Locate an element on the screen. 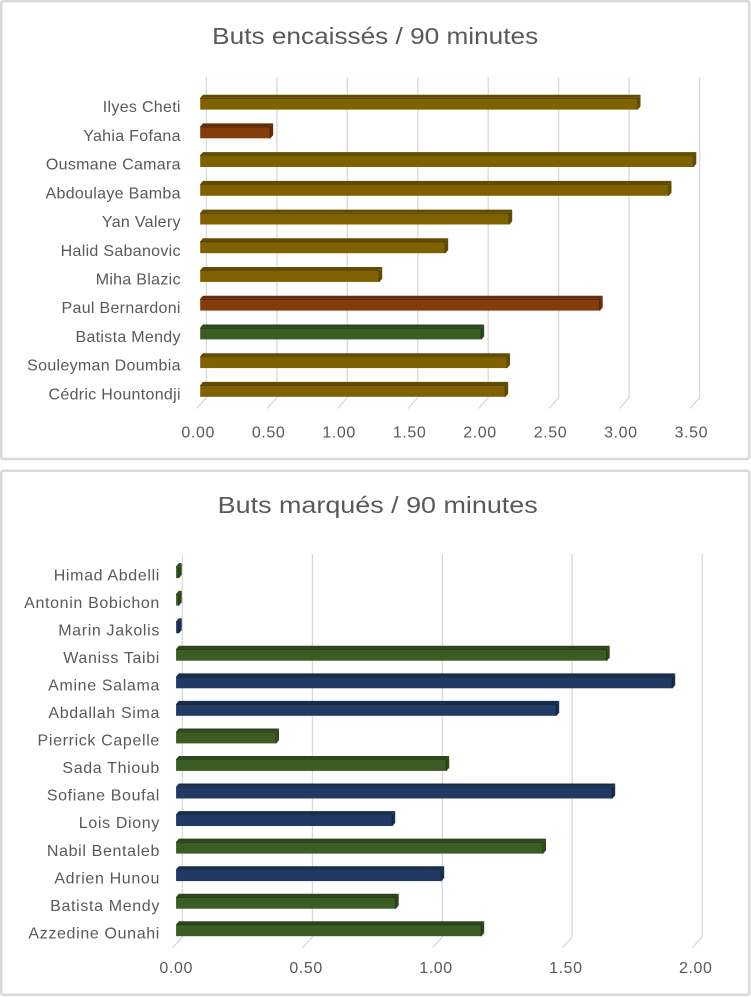 The height and width of the screenshot is (997, 751). svg-text: Himad Abdelli is located at coordinates (107, 575).